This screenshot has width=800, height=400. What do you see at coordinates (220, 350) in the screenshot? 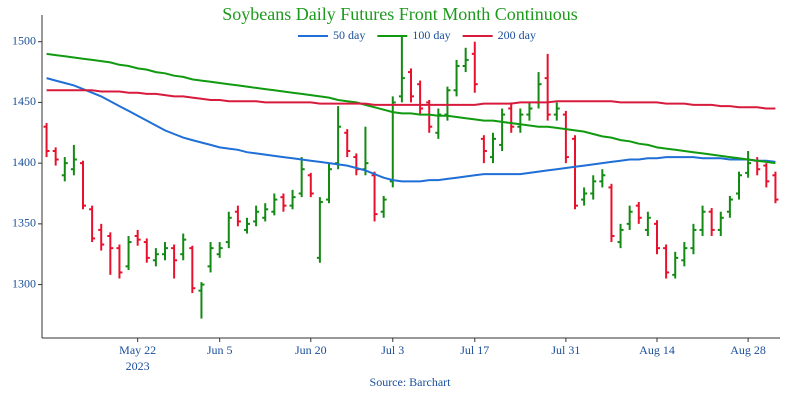
I see `x-tick-label: Jun 5` at bounding box center [220, 350].